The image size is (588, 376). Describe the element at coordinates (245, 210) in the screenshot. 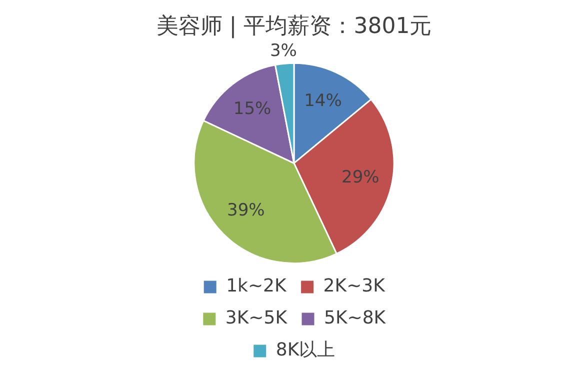

I see `data-label: 39%` at that location.